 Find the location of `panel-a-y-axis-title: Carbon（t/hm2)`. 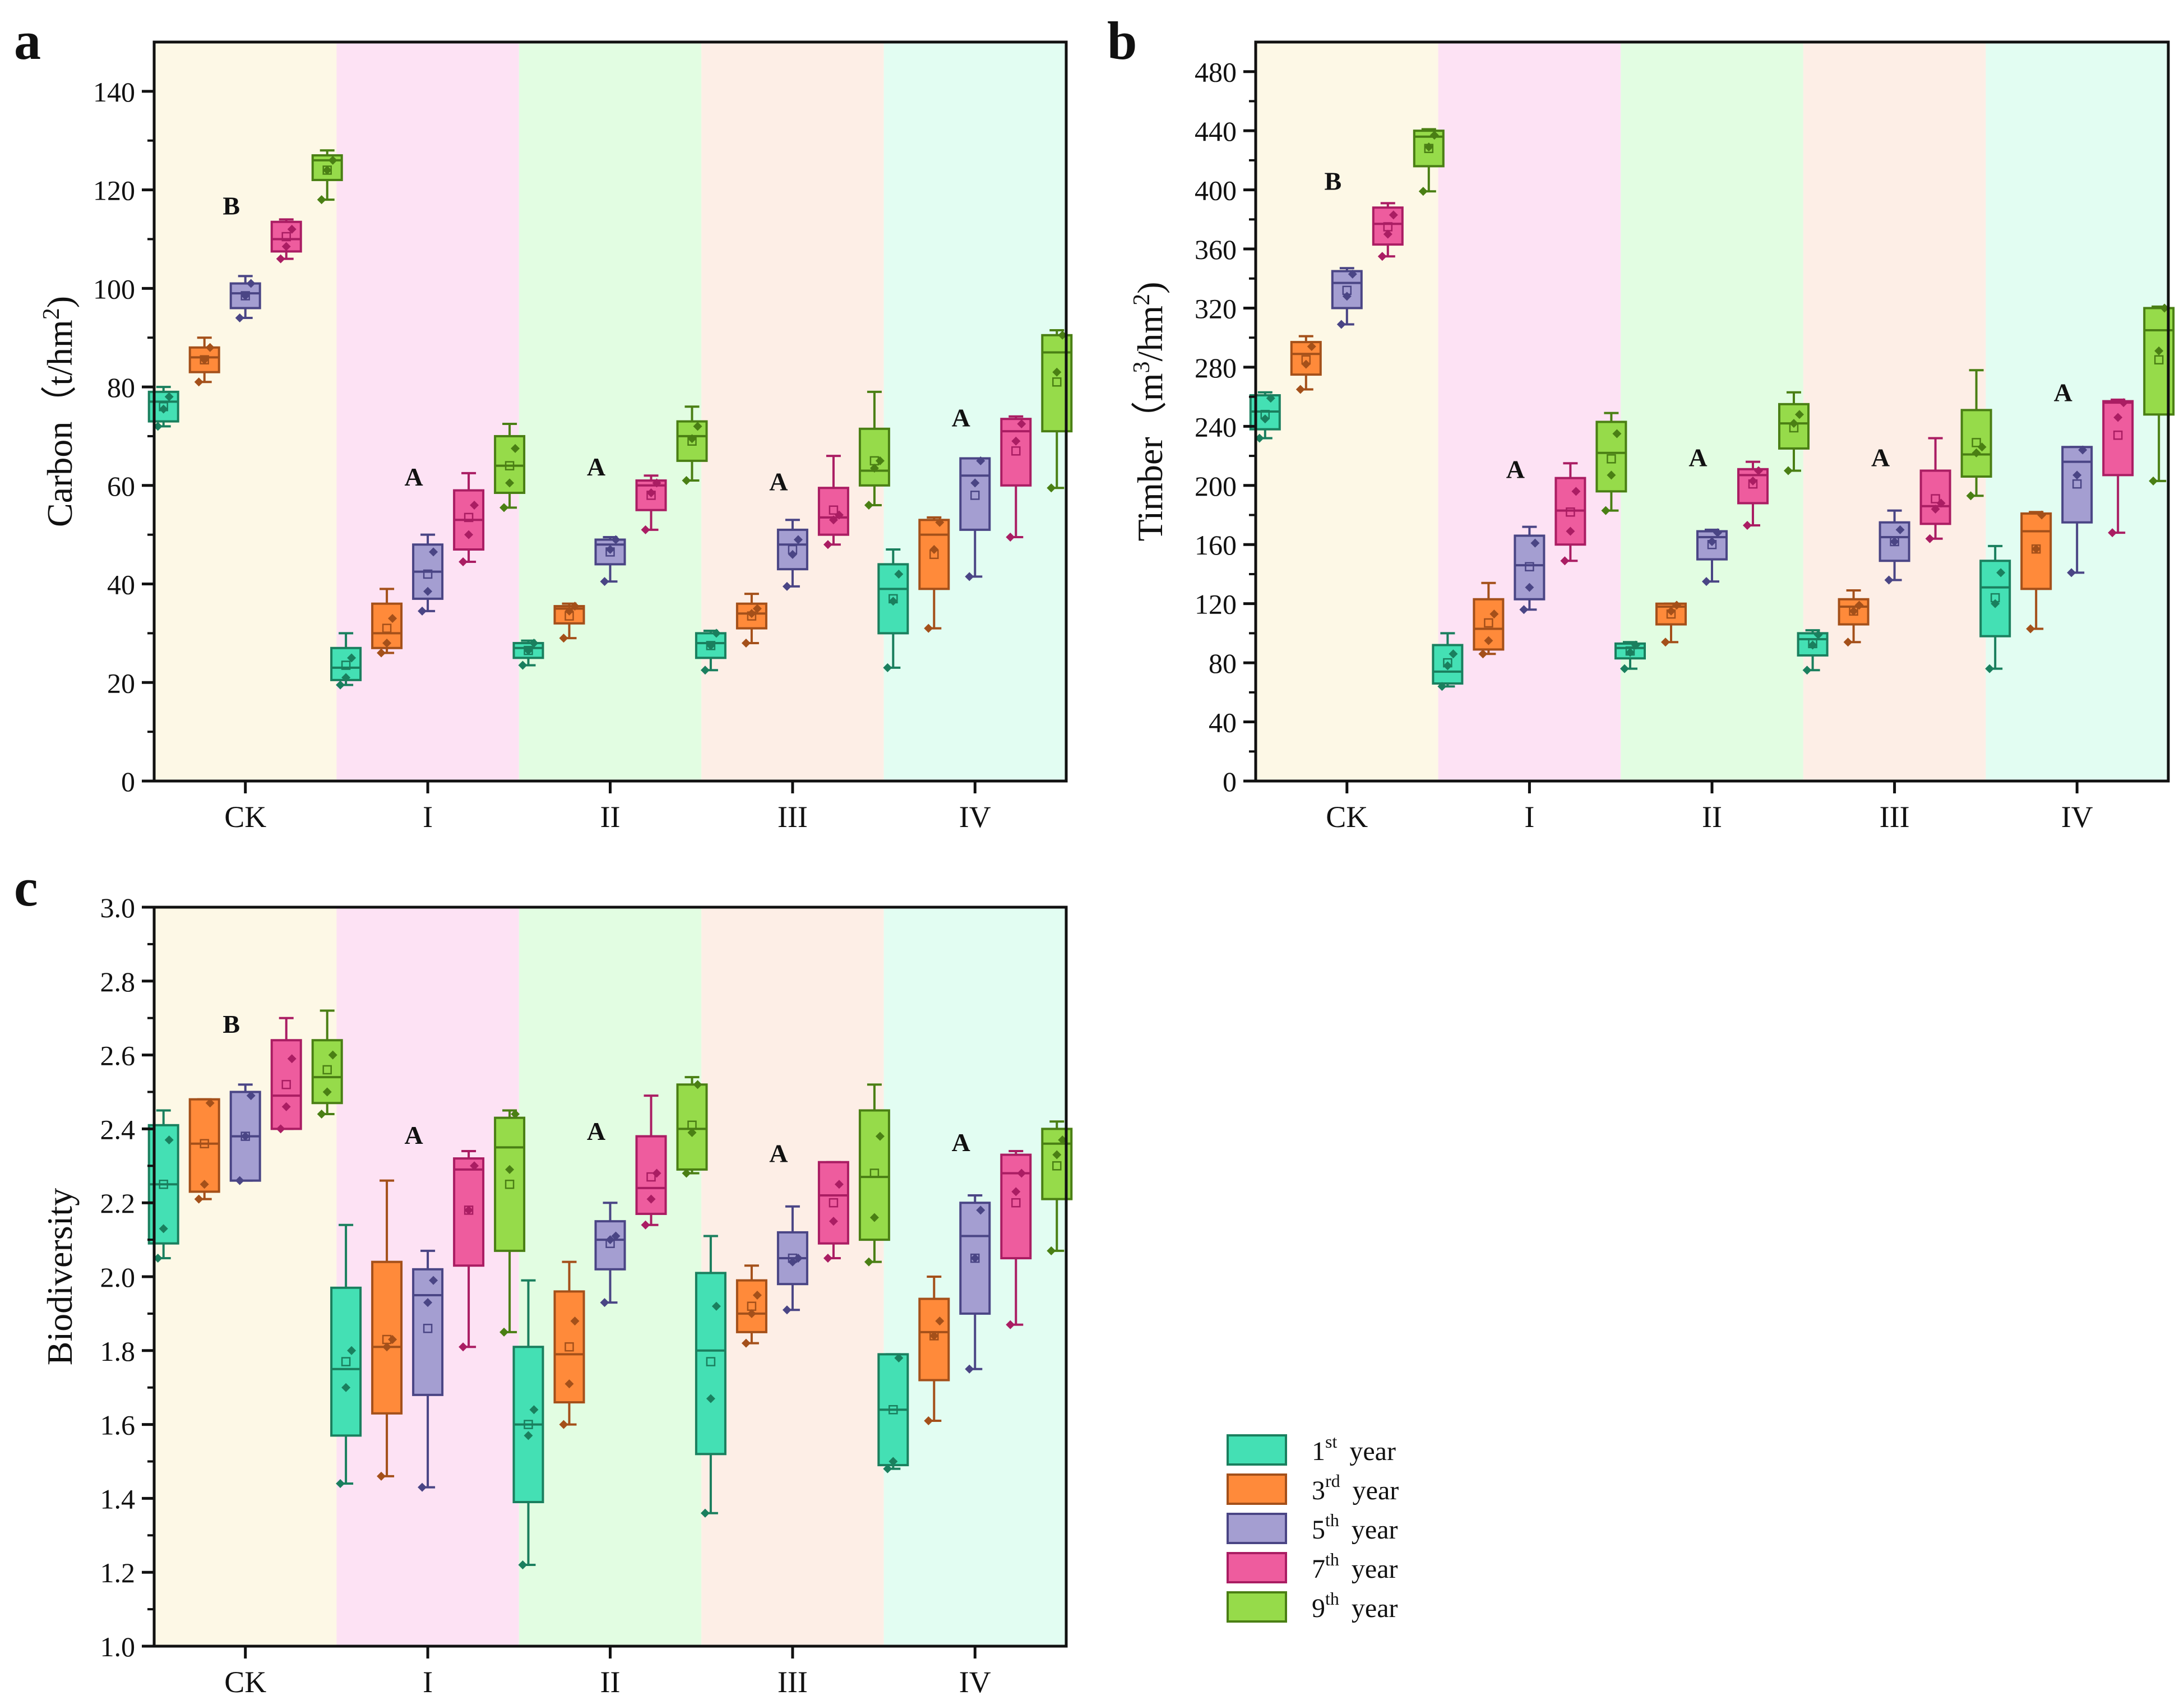

panel-a-y-axis-title: Carbon（t/hm2) is located at coordinates (60, 411).